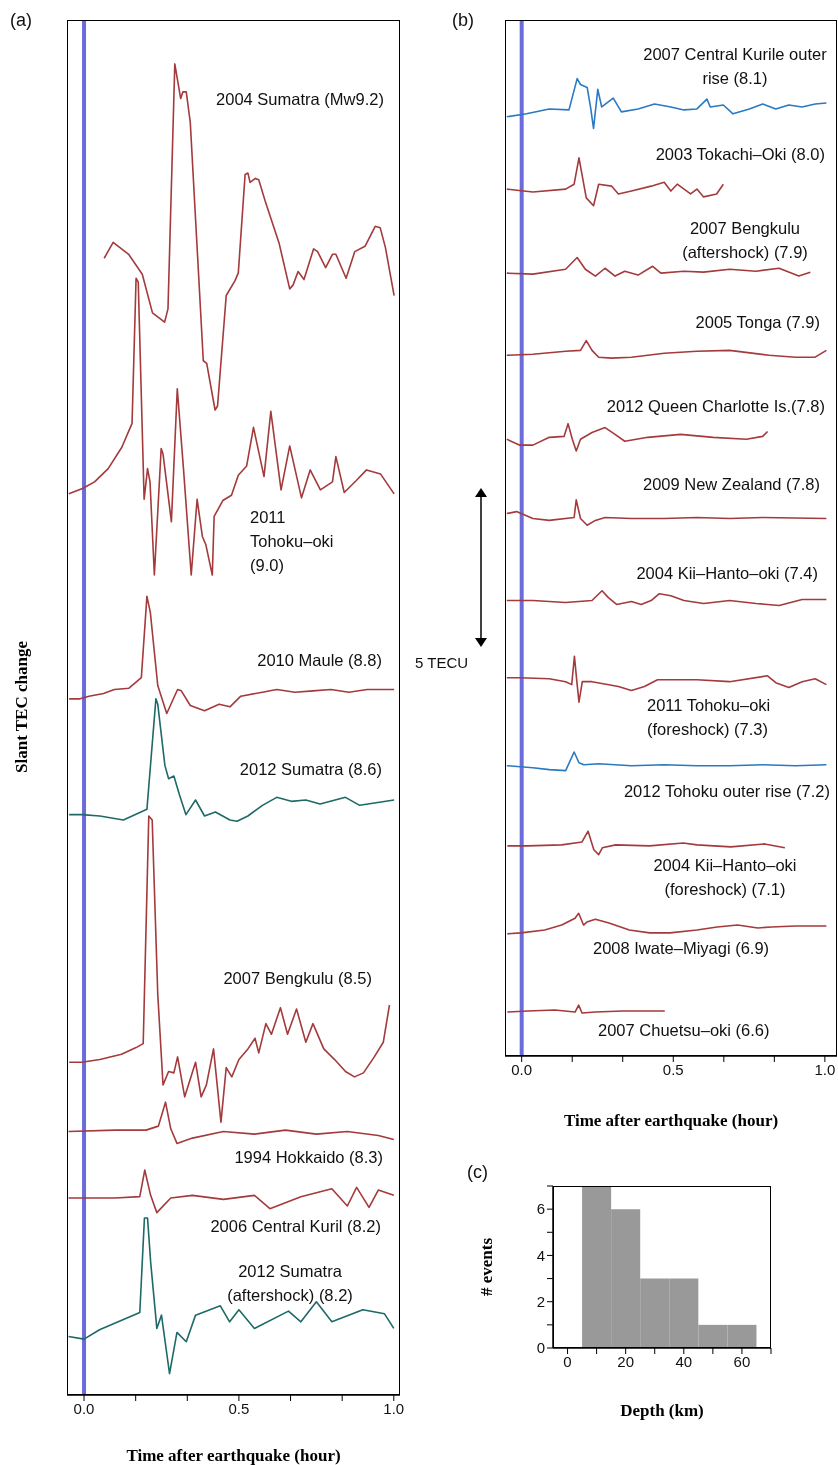 The width and height of the screenshot is (838, 1465). I want to click on x-axis-title: Depth (km), so click(662, 1410).